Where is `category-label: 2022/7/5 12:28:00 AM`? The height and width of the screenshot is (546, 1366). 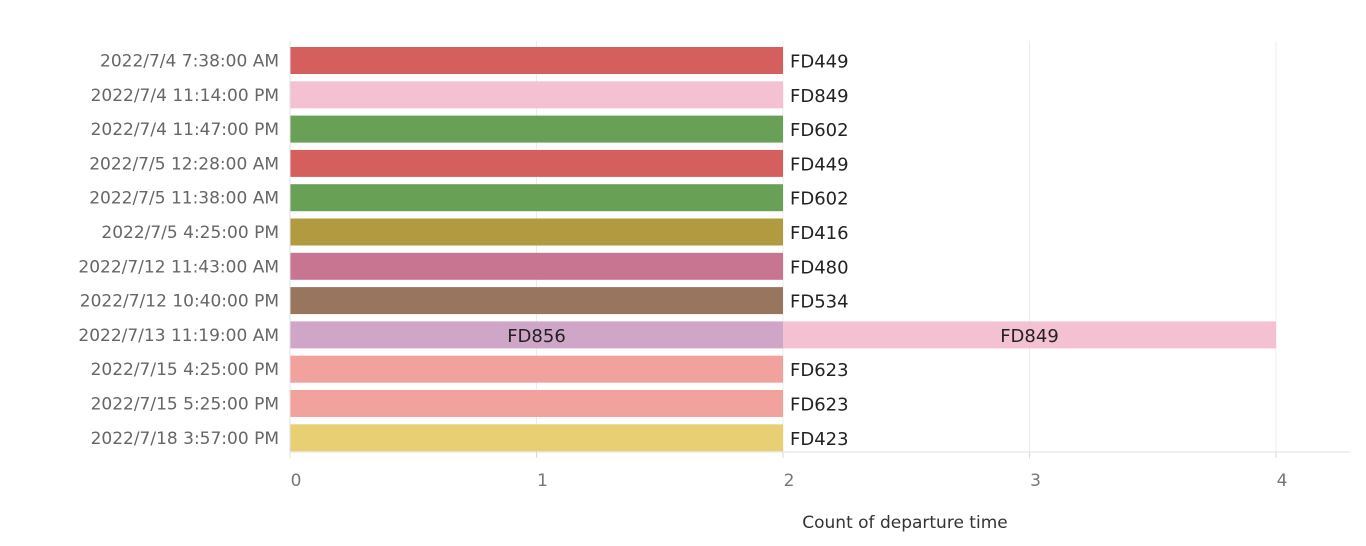
category-label: 2022/7/5 12:28:00 AM is located at coordinates (184, 164).